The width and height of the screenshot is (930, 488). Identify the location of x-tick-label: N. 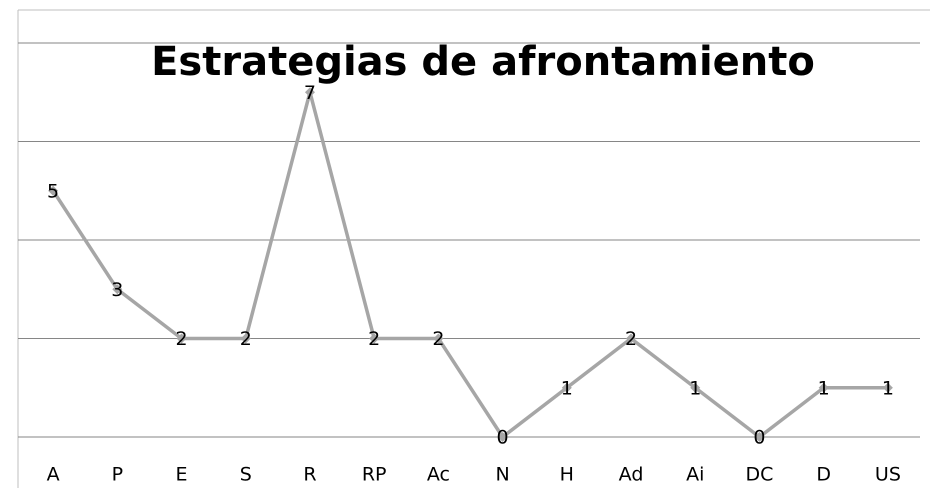
(502, 475).